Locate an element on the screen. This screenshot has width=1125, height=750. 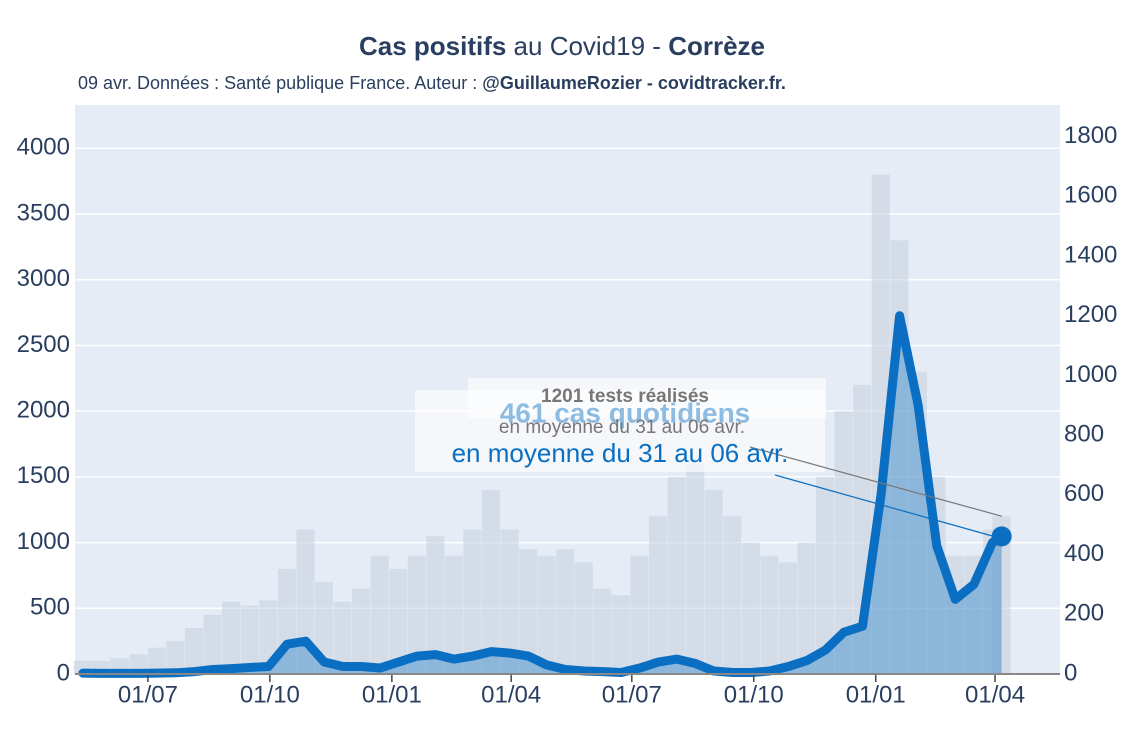
annotation-text: 1201 tests réalisés is located at coordinates (625, 396).